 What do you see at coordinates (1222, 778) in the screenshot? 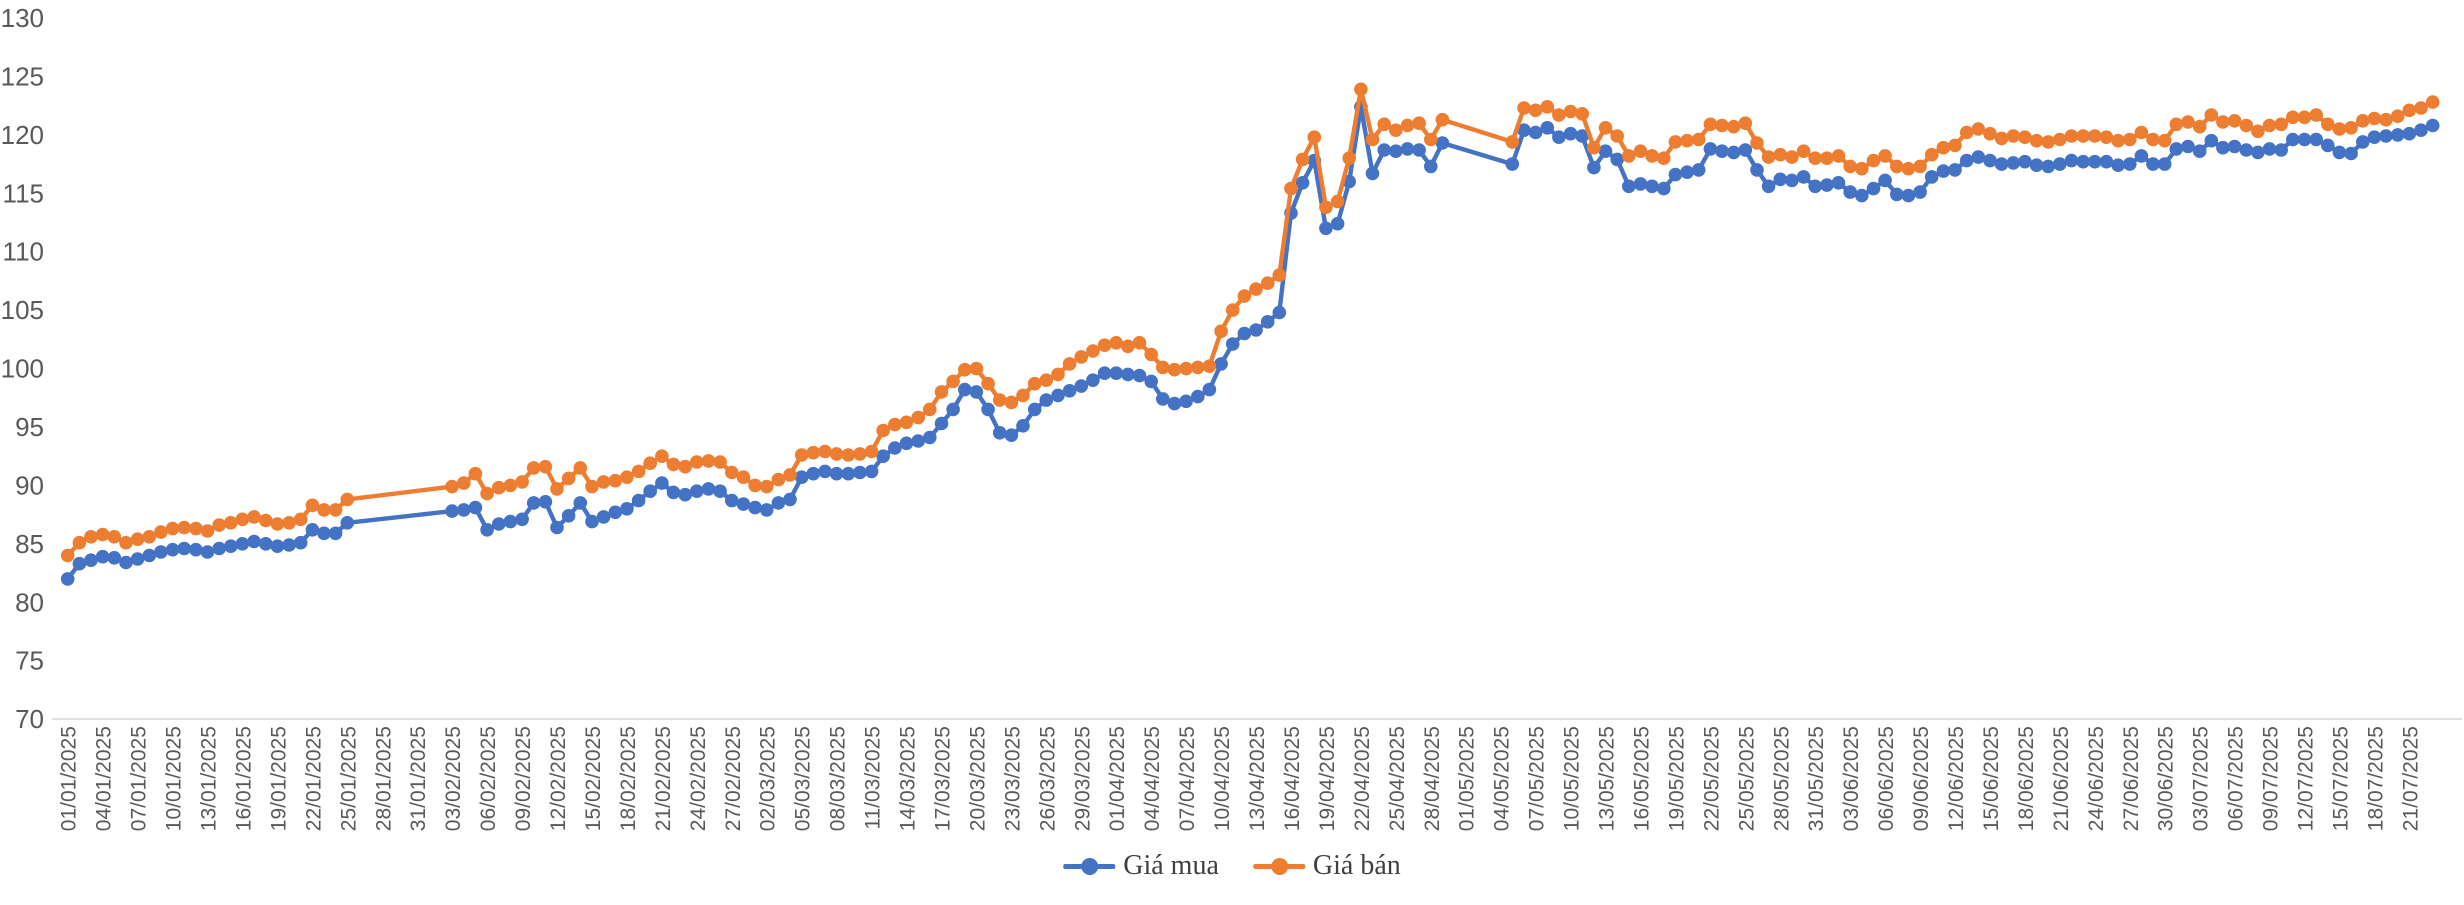
I see `x-axis-tick-label: 10/04/2025` at bounding box center [1222, 778].